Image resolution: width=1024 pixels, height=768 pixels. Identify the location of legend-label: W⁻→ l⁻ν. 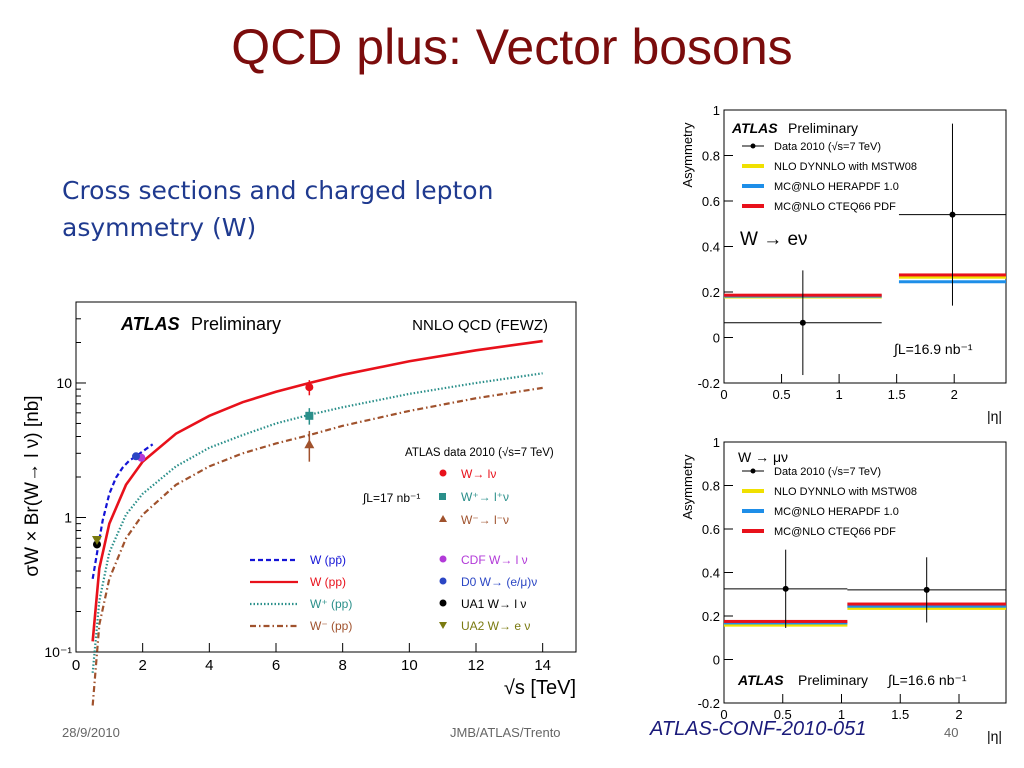
(485, 520).